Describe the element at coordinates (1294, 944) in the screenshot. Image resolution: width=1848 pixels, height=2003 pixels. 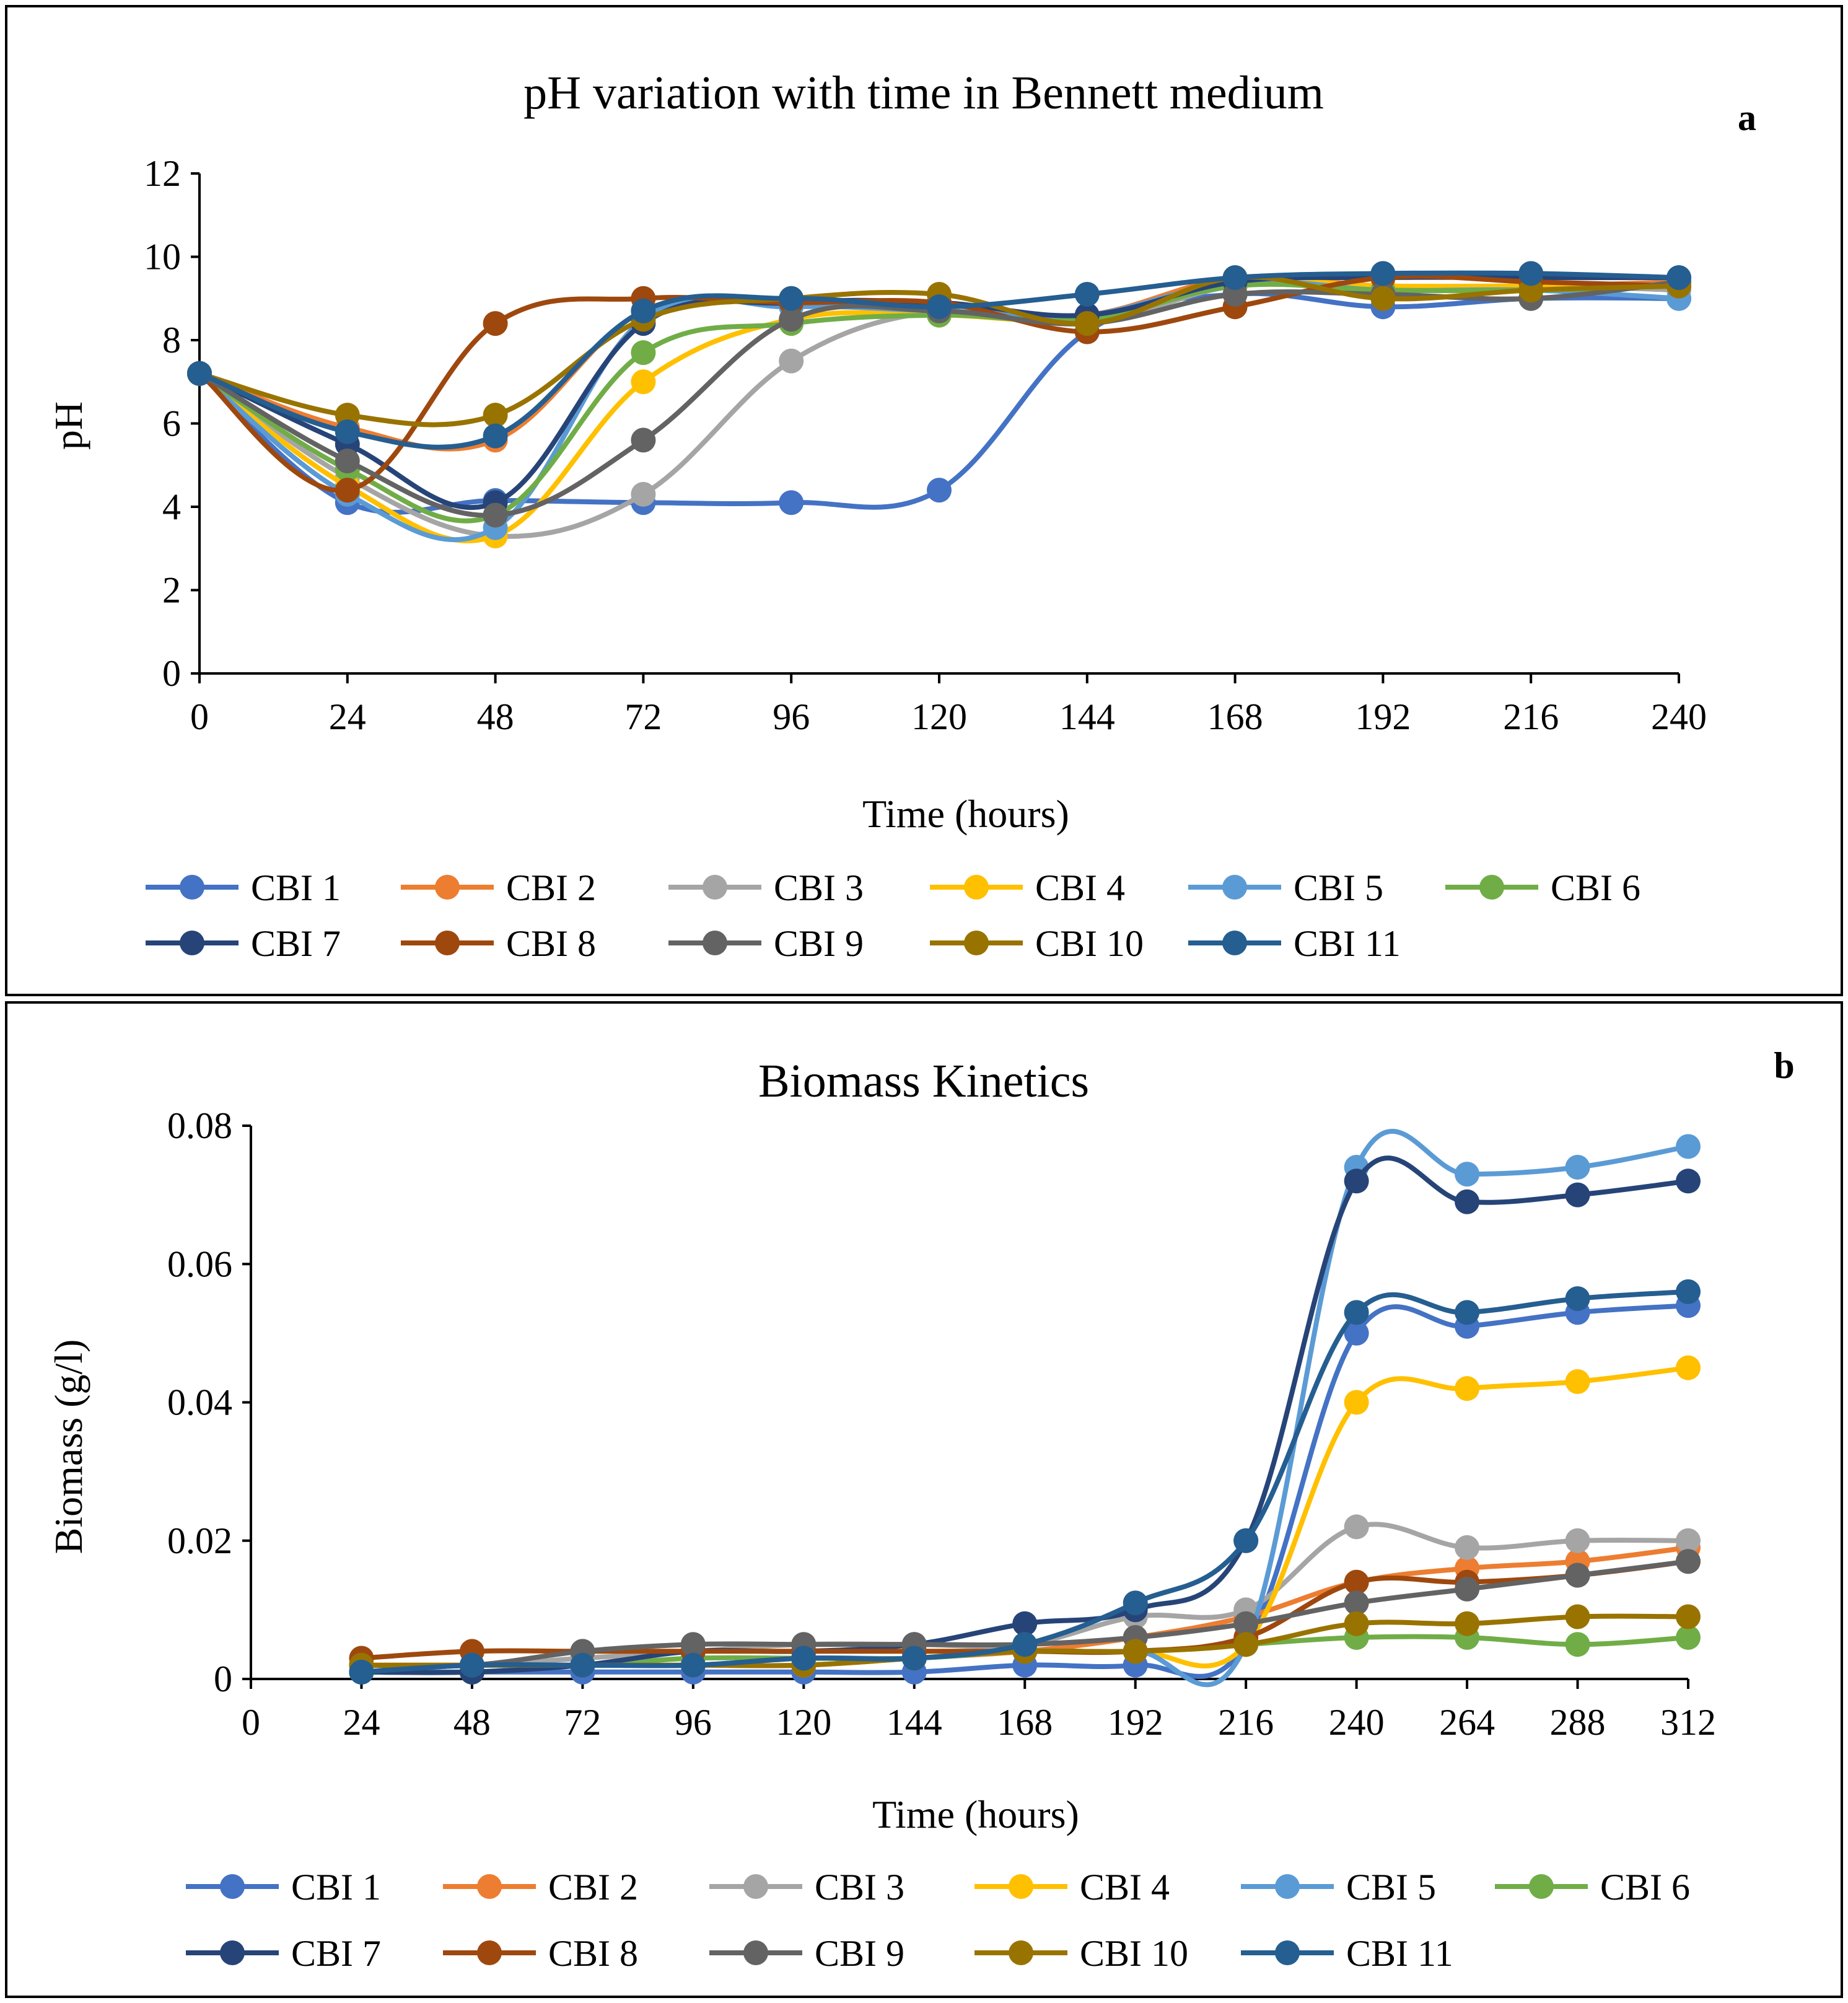
I see `legend-item: CBI 11` at that location.